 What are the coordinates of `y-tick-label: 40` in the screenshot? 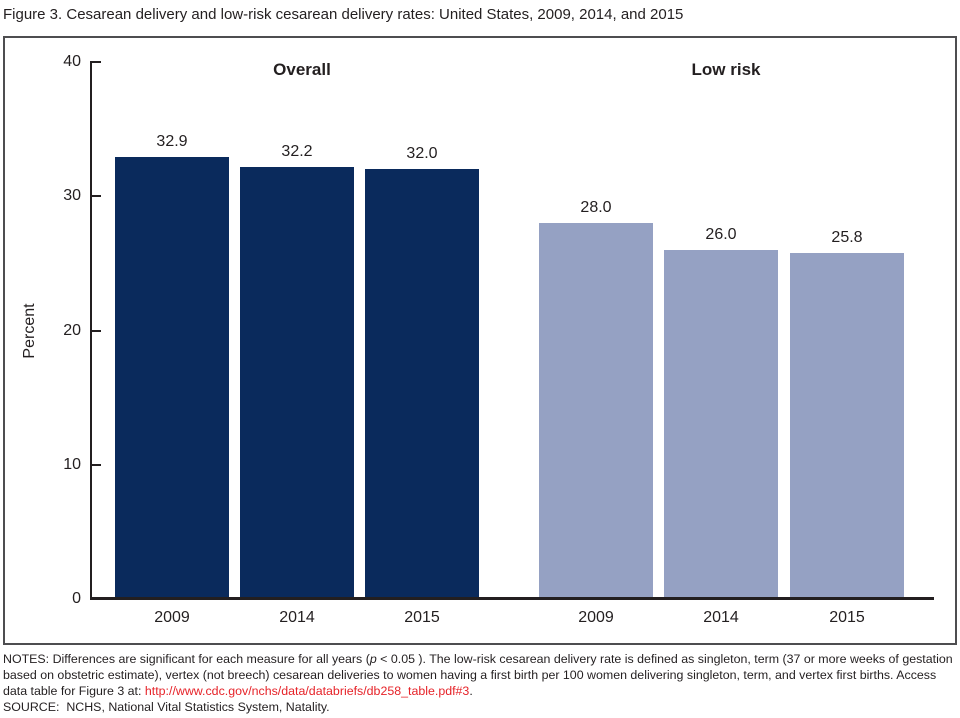 It's located at (72, 61).